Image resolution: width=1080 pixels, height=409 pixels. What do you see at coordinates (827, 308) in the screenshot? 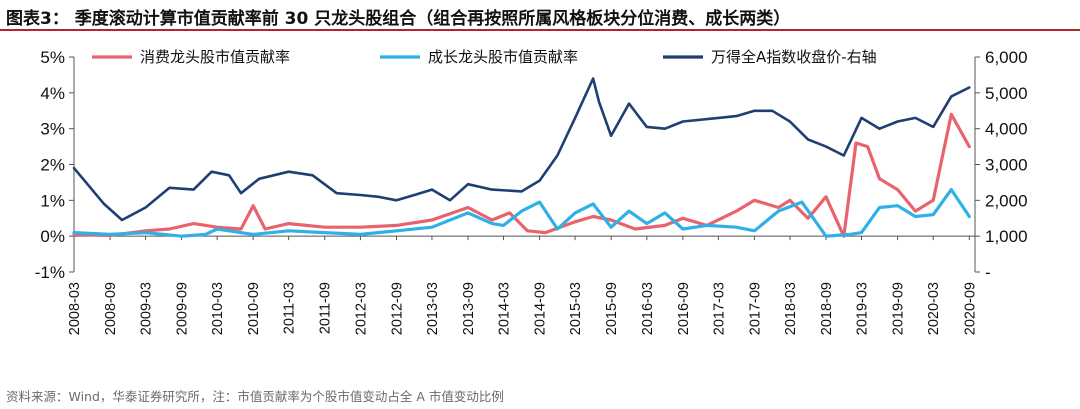
I see `x-tick-label: 2018-09` at bounding box center [827, 308].